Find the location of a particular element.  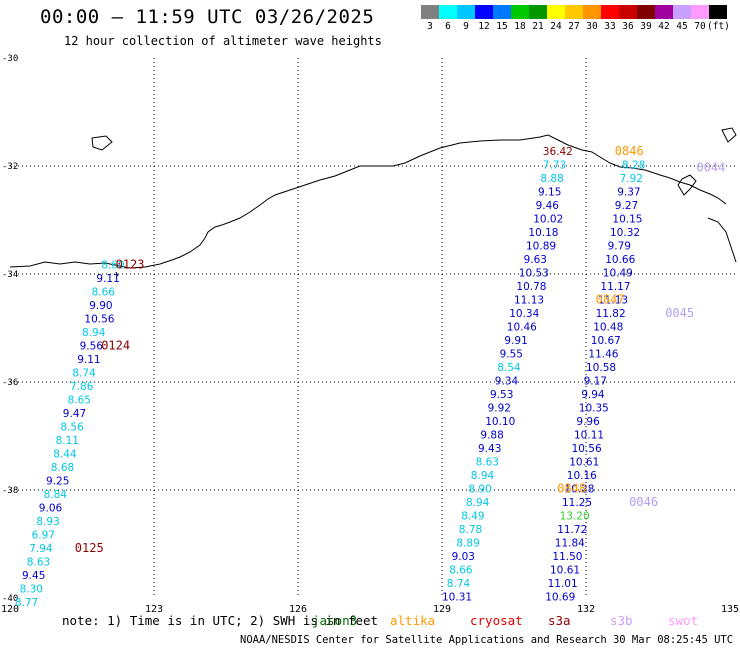

wave-height-value: 8.74 is located at coordinates (84, 374).